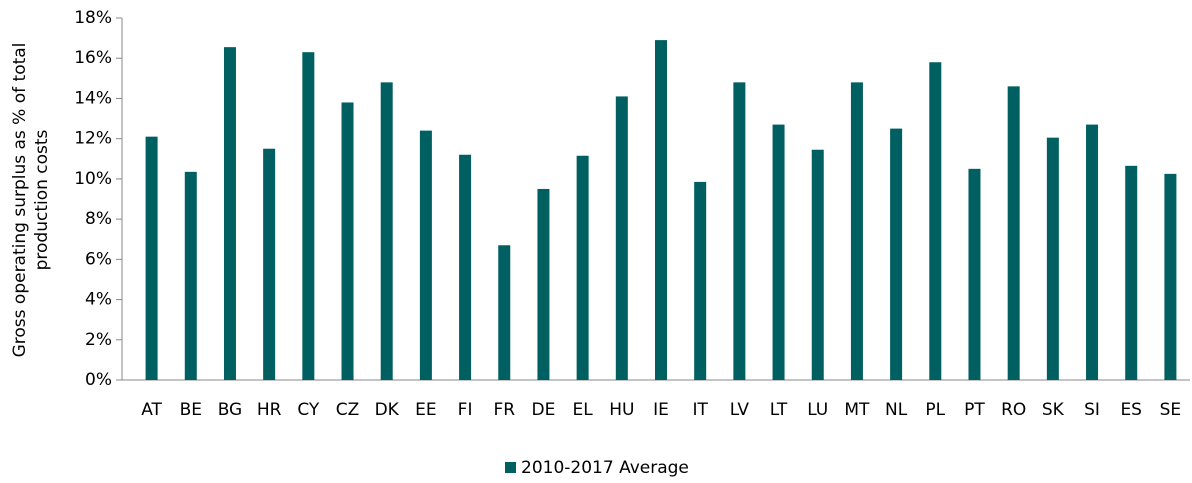 The width and height of the screenshot is (1192, 483). I want to click on y-axis-title-line: production costs, so click(42, 199).